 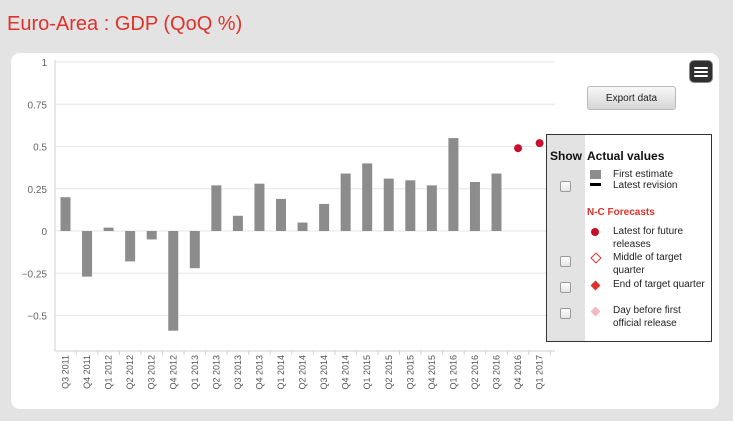 What do you see at coordinates (109, 372) in the screenshot?
I see `x-tick-label: Q1 2012` at bounding box center [109, 372].